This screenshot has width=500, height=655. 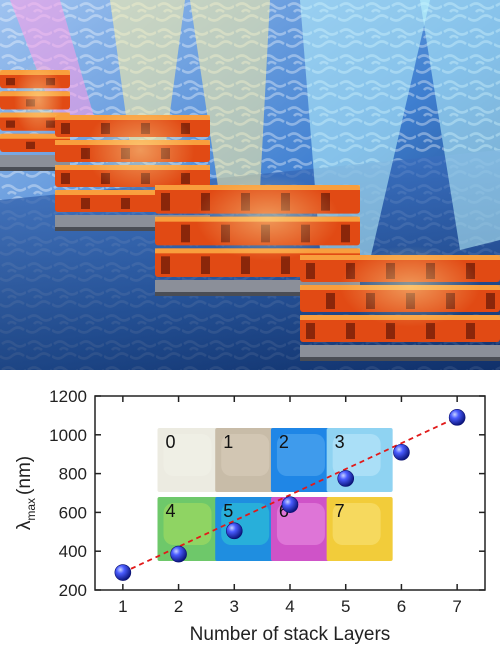 I want to click on y-tick-label: 1000, so click(x=68, y=435).